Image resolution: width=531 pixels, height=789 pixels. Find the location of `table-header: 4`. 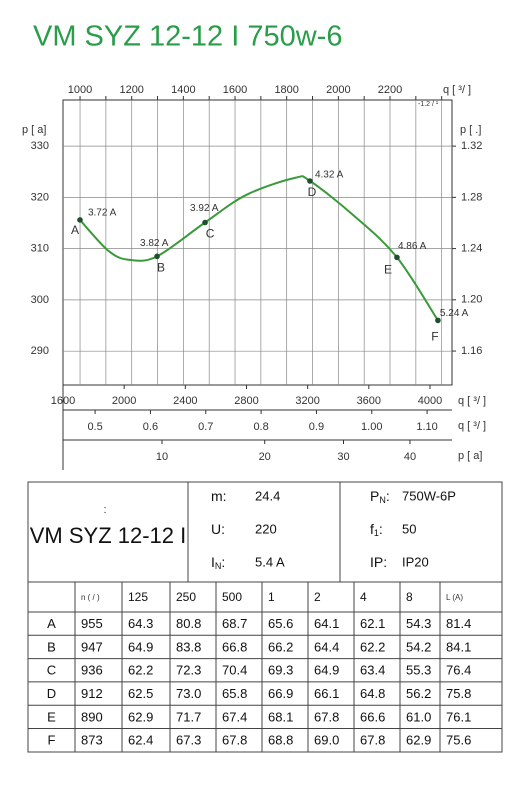

table-header: 4 is located at coordinates (363, 597).